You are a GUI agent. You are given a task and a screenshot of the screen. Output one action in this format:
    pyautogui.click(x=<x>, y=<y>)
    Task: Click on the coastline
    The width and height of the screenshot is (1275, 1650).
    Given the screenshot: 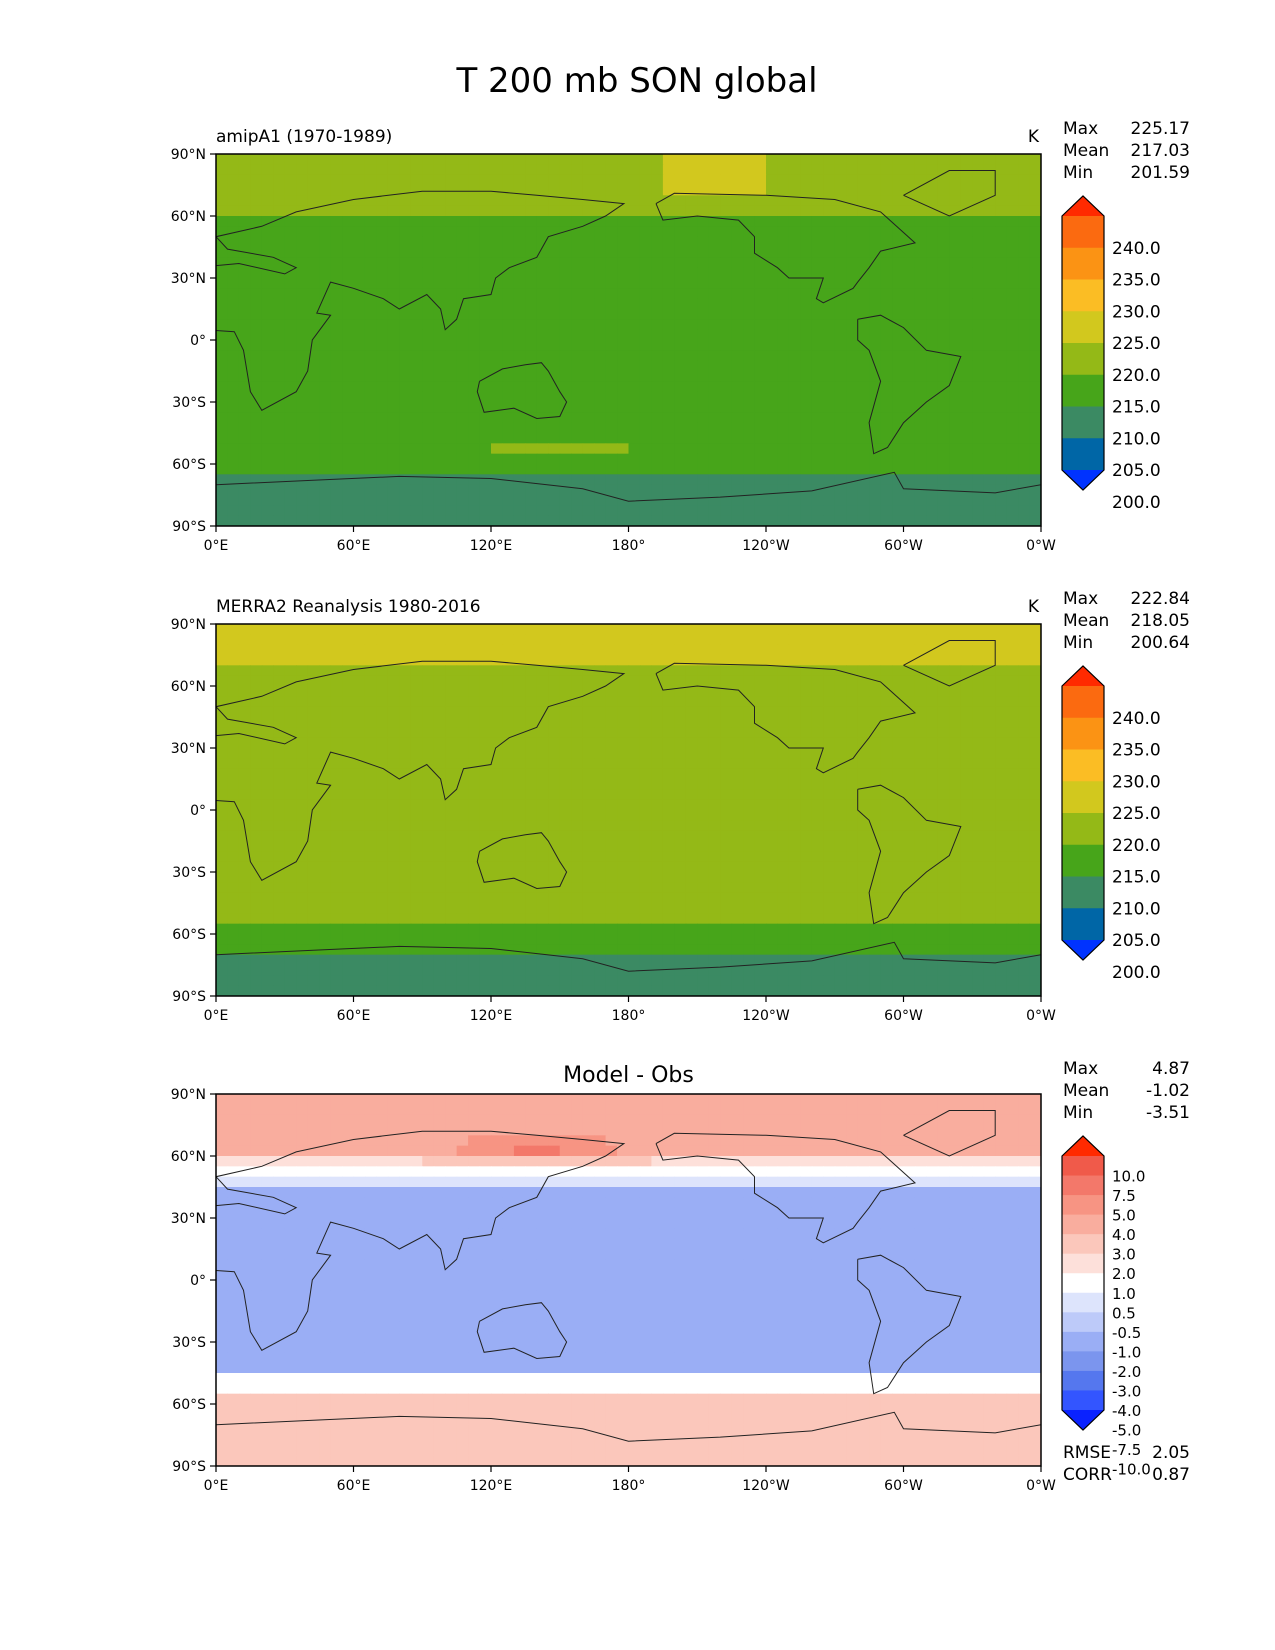 What is the action you would take?
    pyautogui.click(x=909, y=384)
    